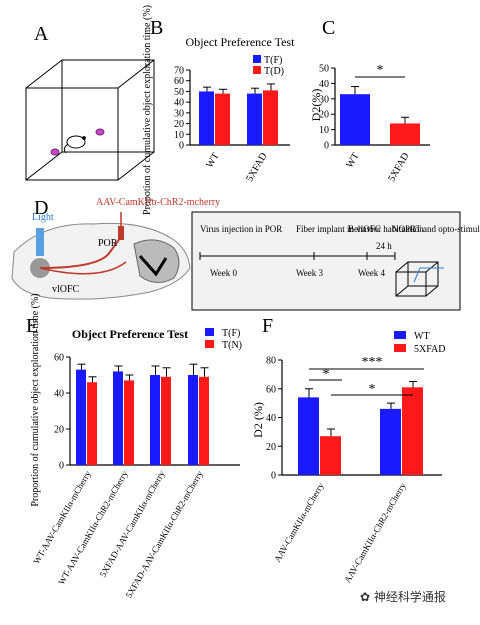 The width and height of the screenshot is (480, 625). Describe the element at coordinates (222, 119) in the screenshot. I see `bar-T(D)-WT` at that location.